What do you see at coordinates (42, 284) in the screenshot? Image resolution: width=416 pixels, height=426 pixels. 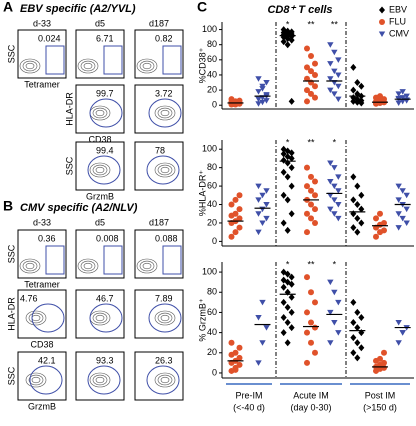 I see `x-axis-label: Tetramer` at bounding box center [42, 284].